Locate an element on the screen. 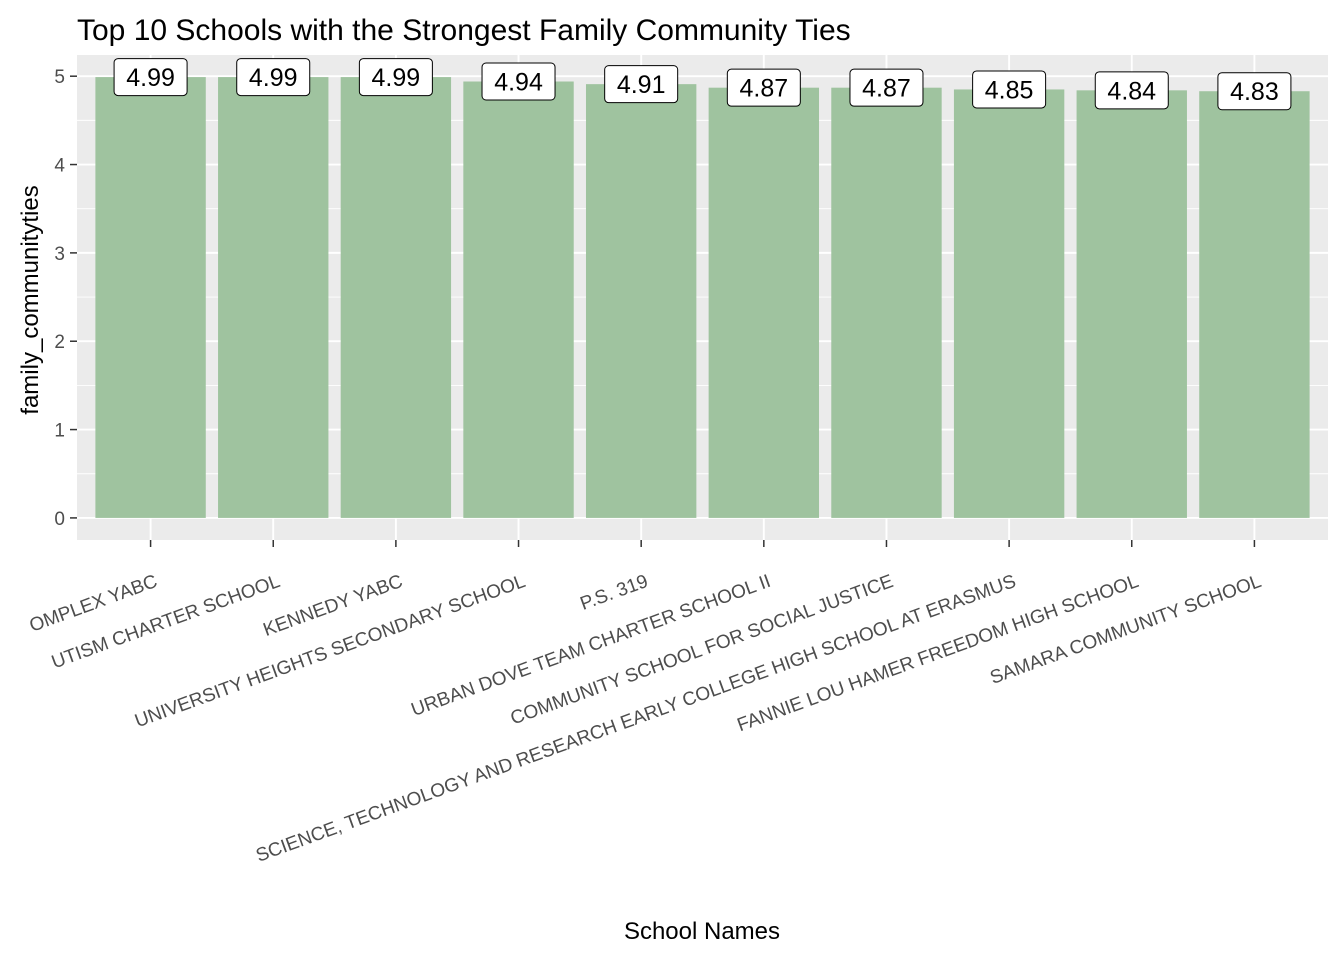 Image resolution: width=1344 pixels, height=960 pixels. data-label: 4.94 is located at coordinates (518, 83).